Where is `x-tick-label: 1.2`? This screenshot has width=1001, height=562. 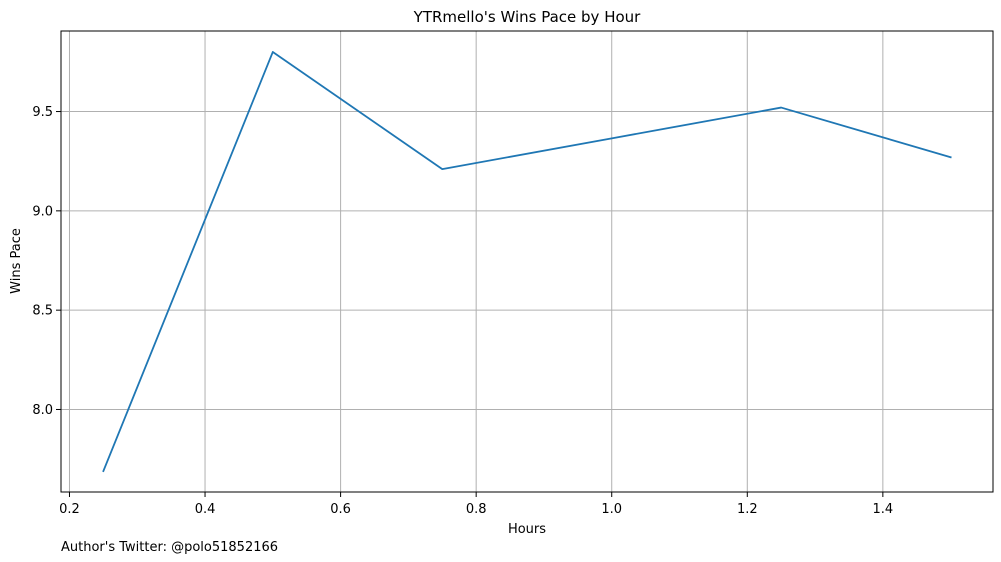 x-tick-label: 1.2 is located at coordinates (747, 509).